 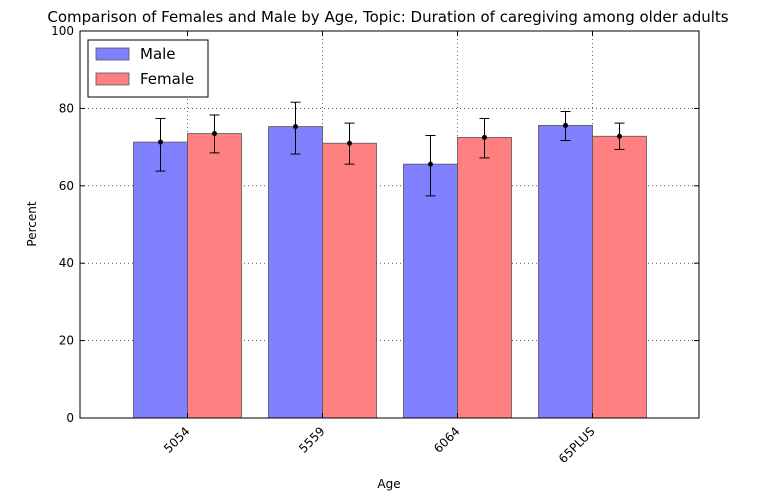 I want to click on legend-swatch-female, so click(x=112, y=79).